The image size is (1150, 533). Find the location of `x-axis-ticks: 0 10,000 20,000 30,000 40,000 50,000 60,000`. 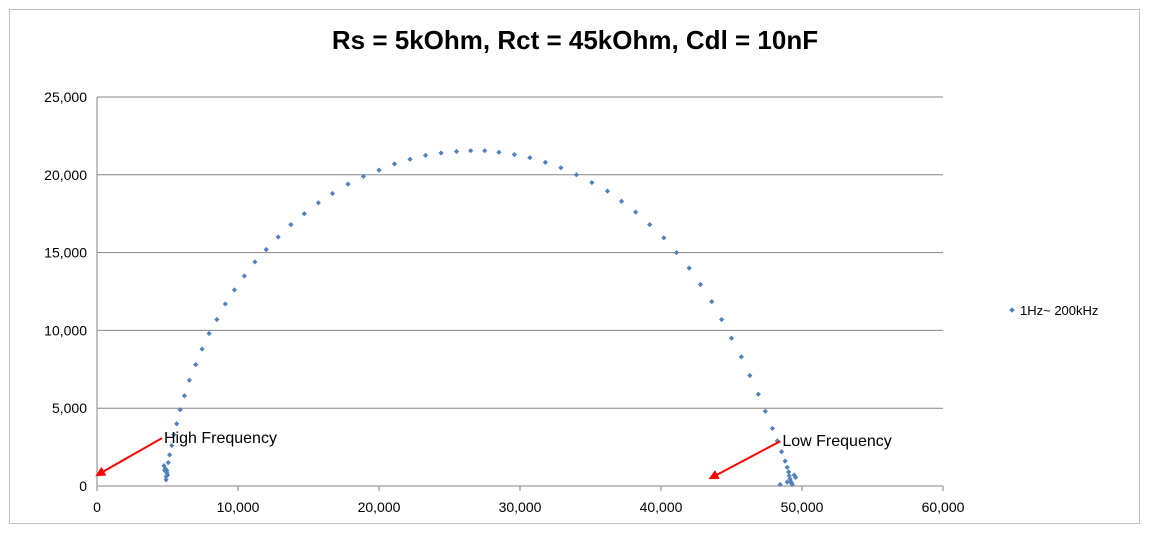

x-axis-ticks: 0 10,000 20,000 30,000 40,000 50,000 60,000 is located at coordinates (529, 507).